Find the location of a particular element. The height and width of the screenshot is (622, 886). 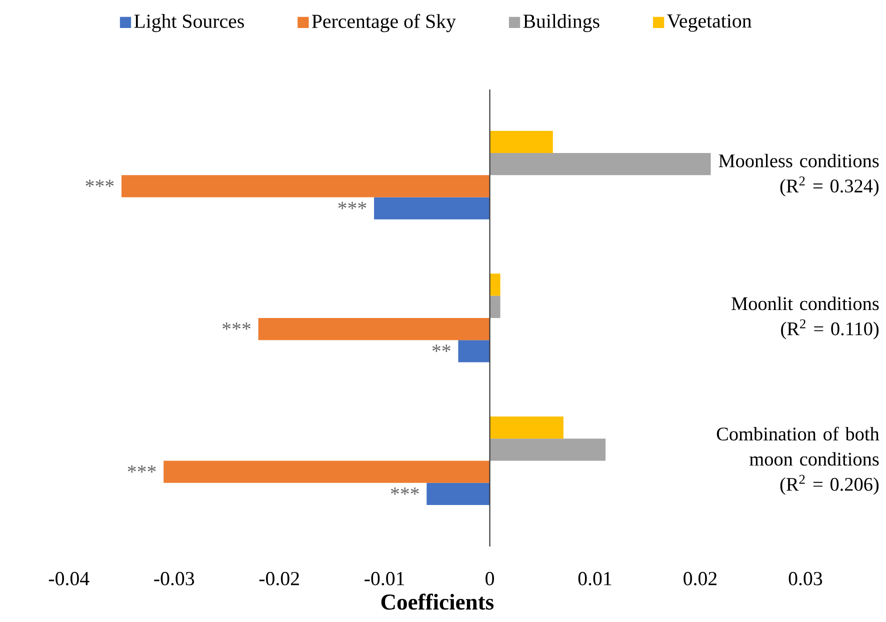

y-tick-label: Moonless conditions (R$^{2}$ = 0.324) is located at coordinates (798, 175).